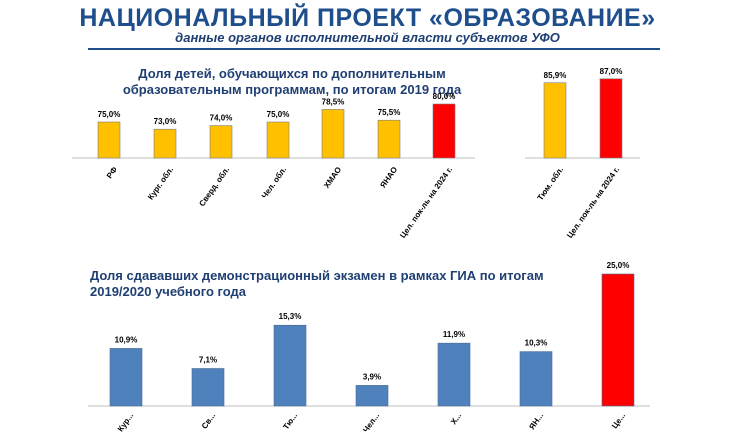  I want to click on data-label: 7,1%, so click(208, 360).